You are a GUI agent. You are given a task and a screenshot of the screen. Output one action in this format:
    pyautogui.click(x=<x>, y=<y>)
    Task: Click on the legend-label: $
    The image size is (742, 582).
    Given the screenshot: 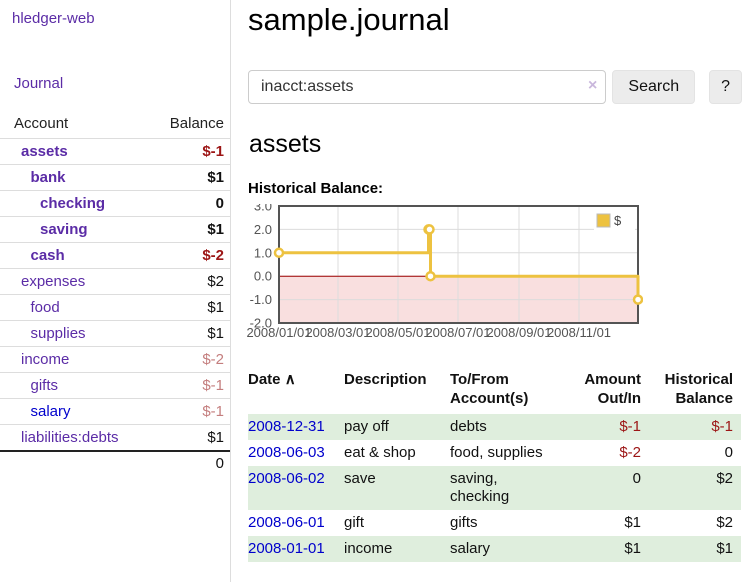 What is the action you would take?
    pyautogui.click(x=618, y=220)
    